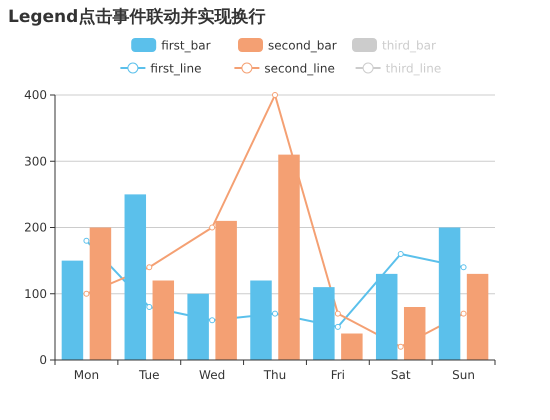  Describe the element at coordinates (176, 69) in the screenshot. I see `legend-label: first_line` at that location.